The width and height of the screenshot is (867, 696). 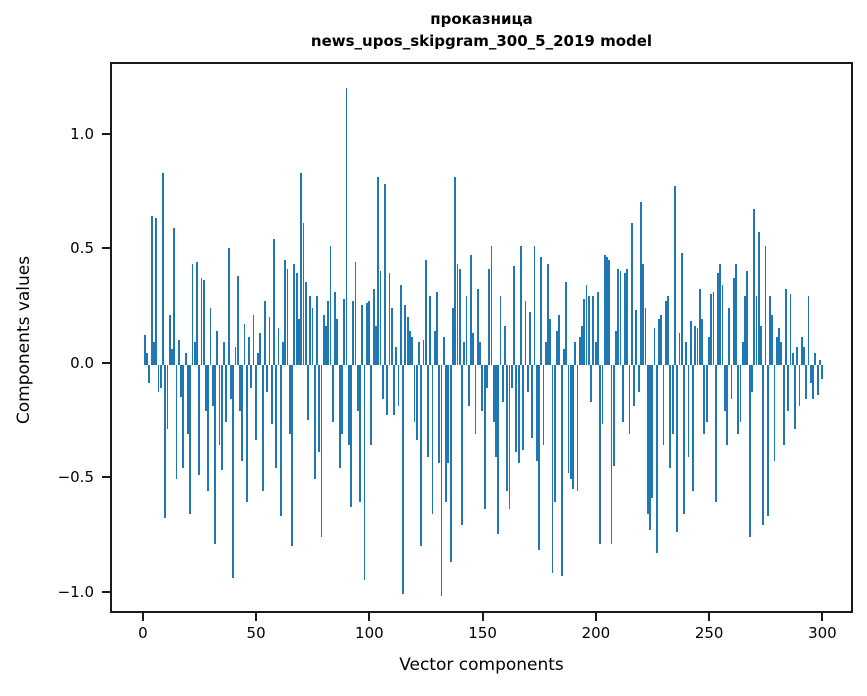 I want to click on y-tick-label: 0.0, so click(x=82, y=362).